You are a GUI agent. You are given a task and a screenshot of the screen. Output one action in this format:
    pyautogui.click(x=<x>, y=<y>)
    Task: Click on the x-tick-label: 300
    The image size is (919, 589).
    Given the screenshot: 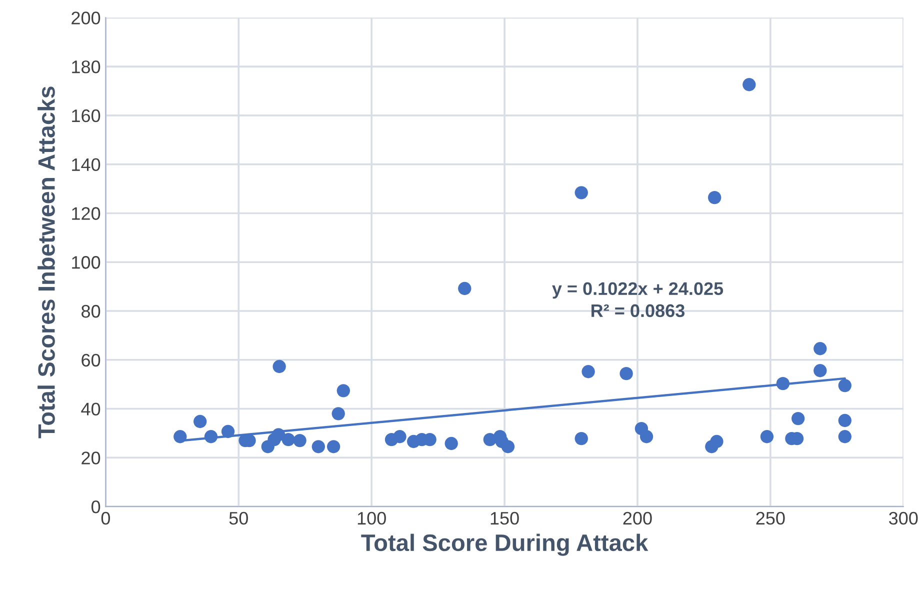 What is the action you would take?
    pyautogui.click(x=903, y=518)
    